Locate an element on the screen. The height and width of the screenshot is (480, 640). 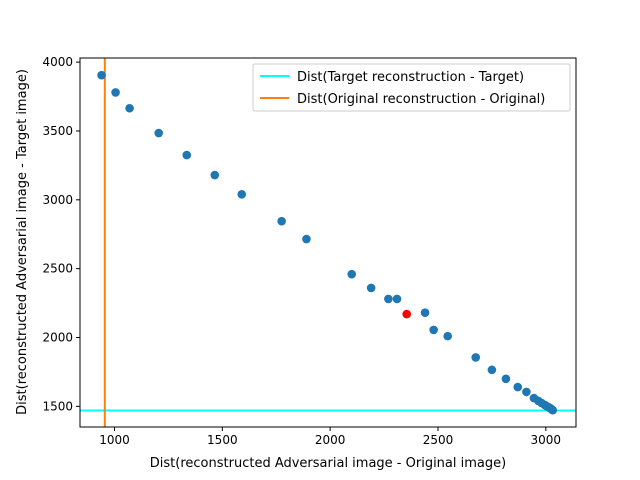
x-tick-label: 2500 is located at coordinates (438, 440).